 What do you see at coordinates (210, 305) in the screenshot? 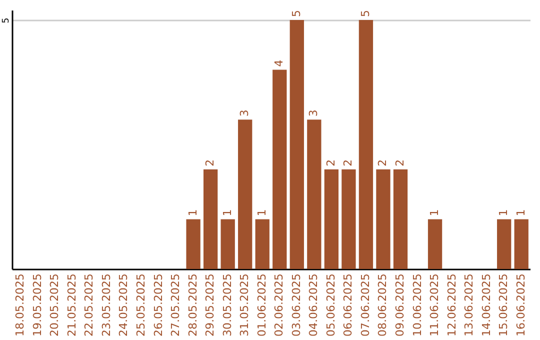
I see `x-tick-label: 29.05.2025` at bounding box center [210, 305].